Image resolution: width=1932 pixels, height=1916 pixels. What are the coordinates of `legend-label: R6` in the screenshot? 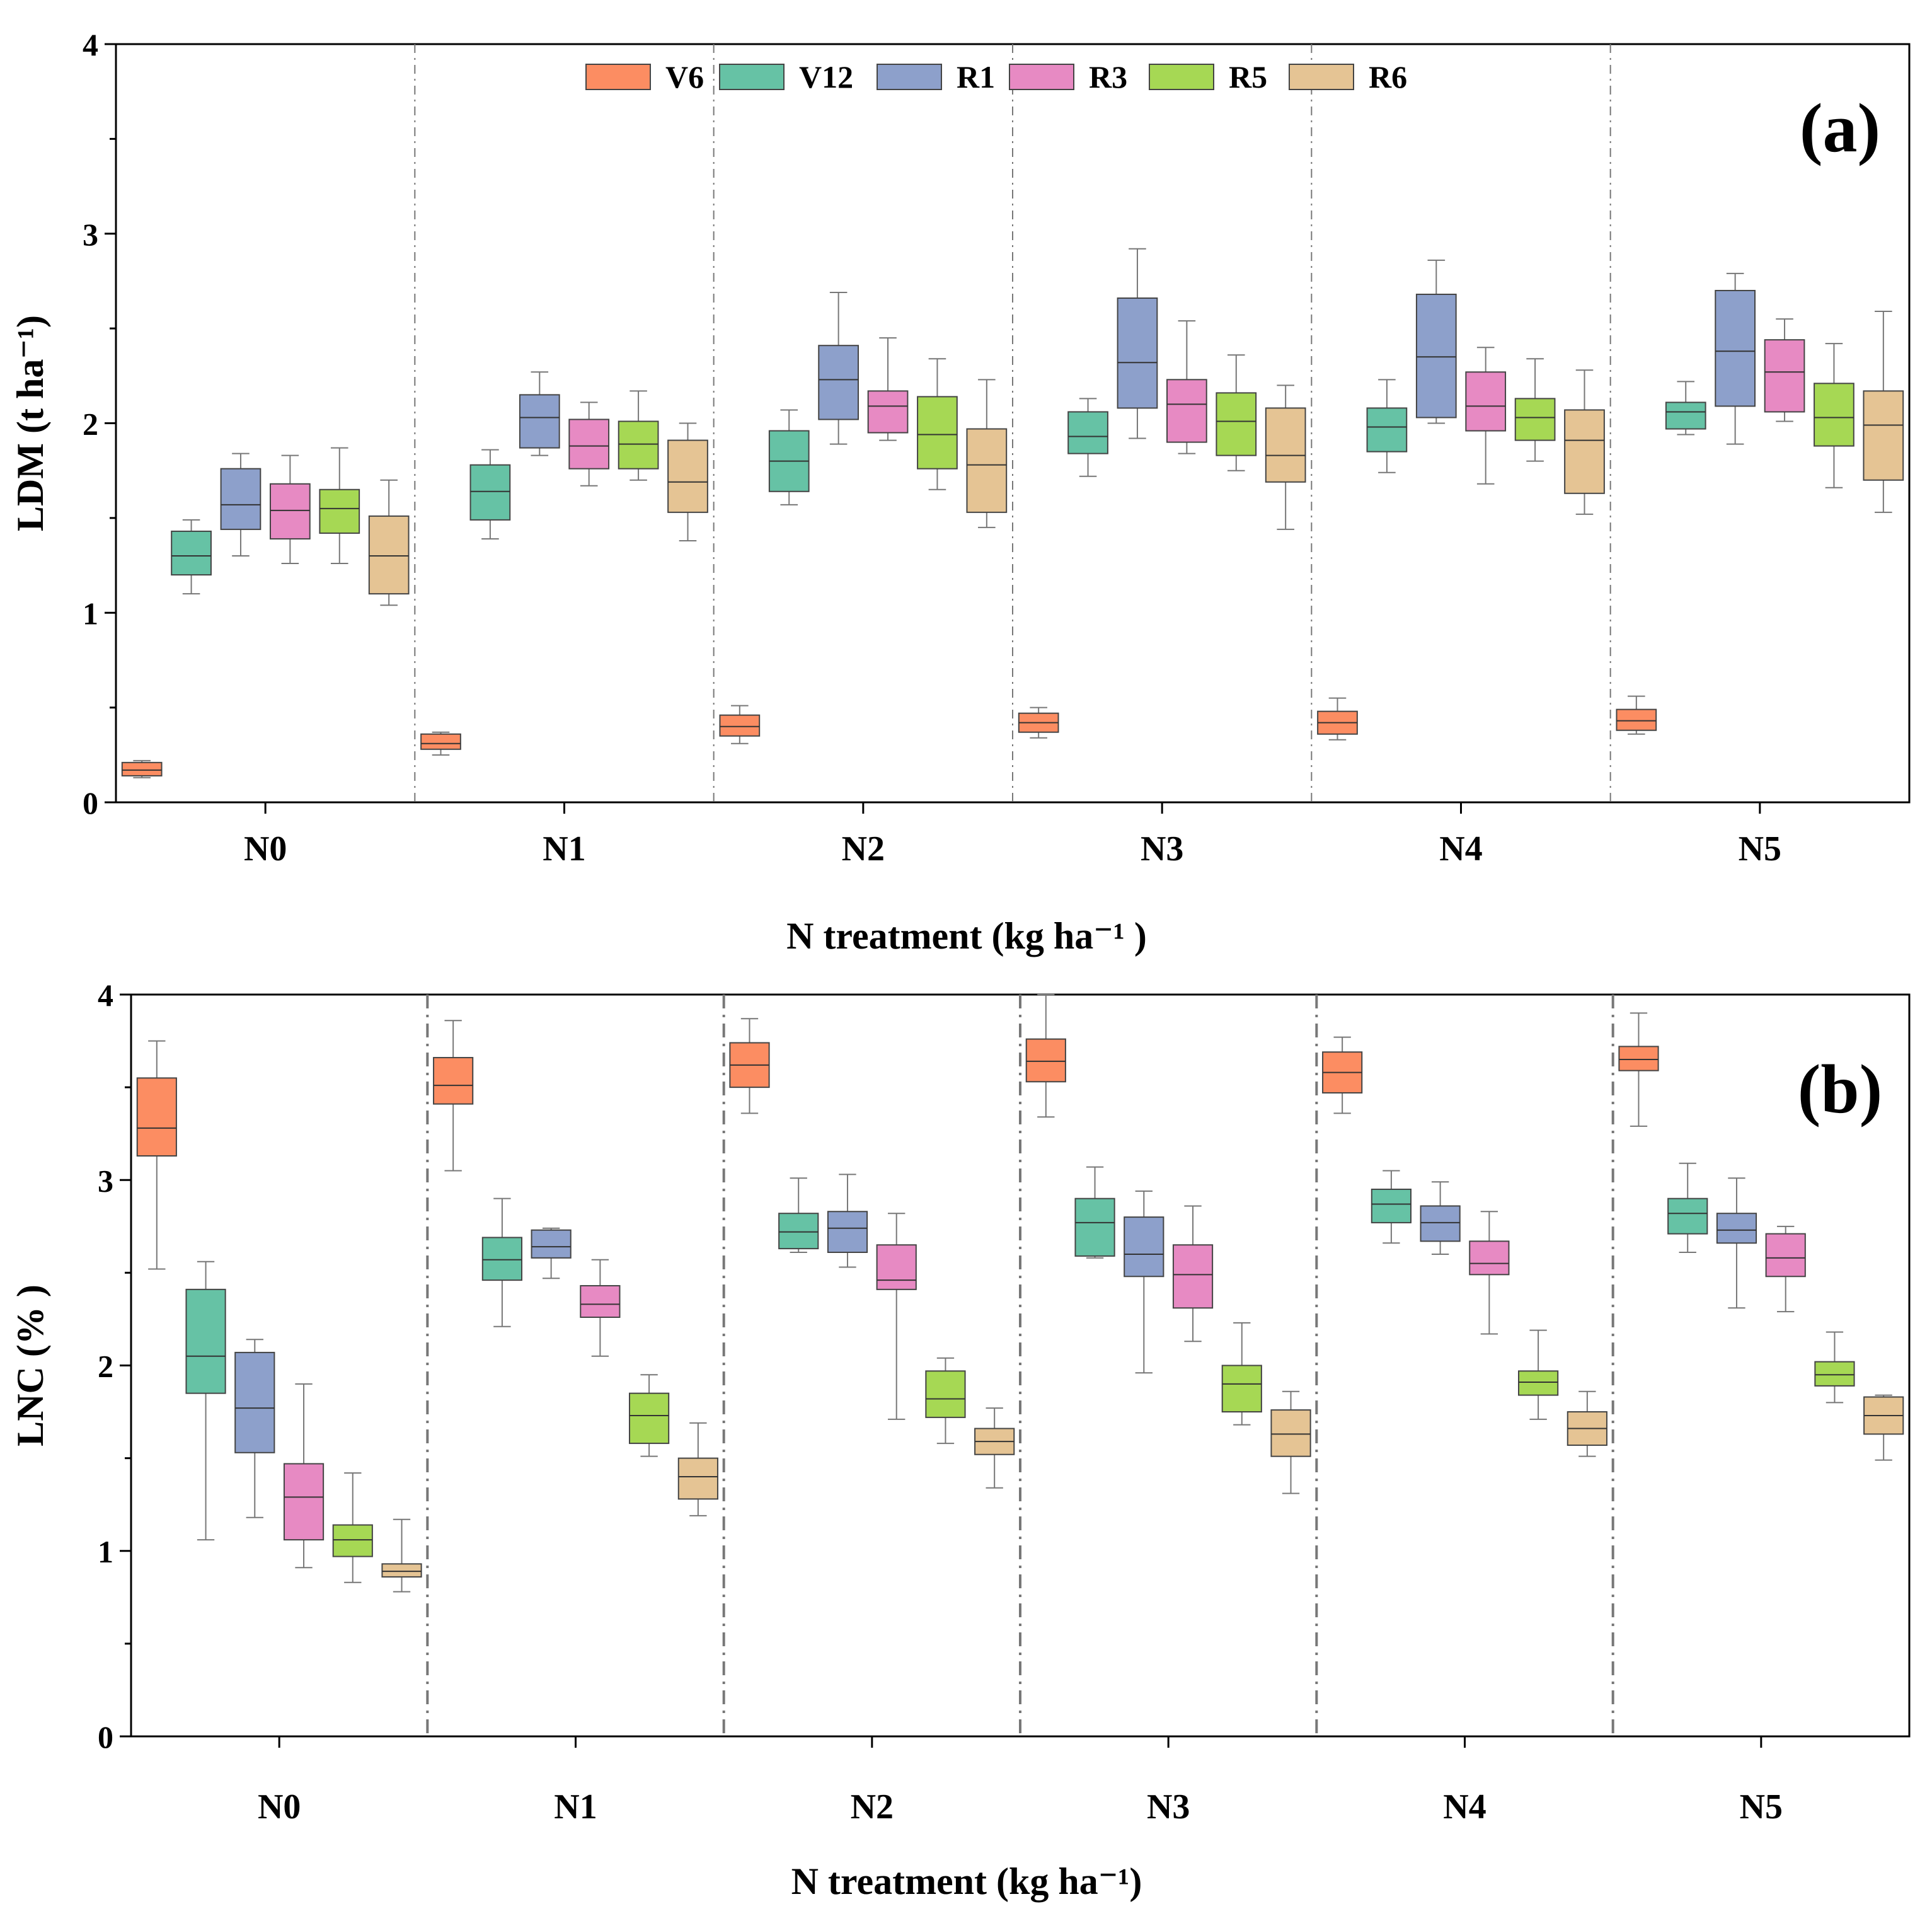 It's located at (1388, 77).